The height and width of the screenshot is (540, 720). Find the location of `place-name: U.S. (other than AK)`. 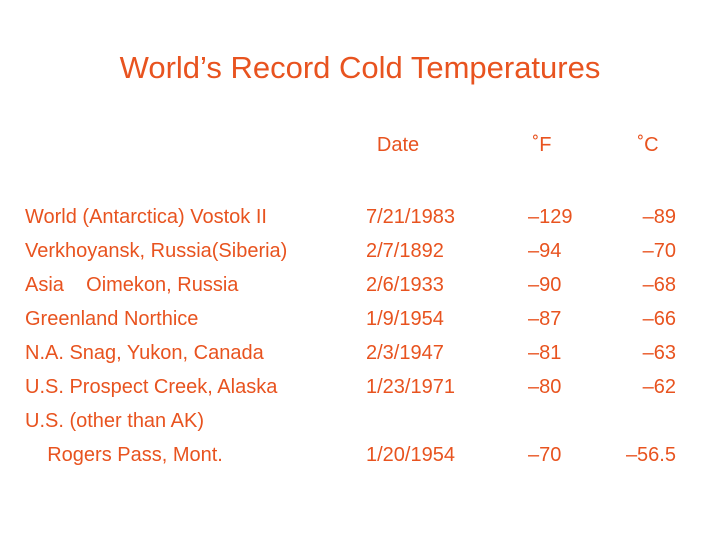

place-name: U.S. (other than AK) is located at coordinates (114, 421).